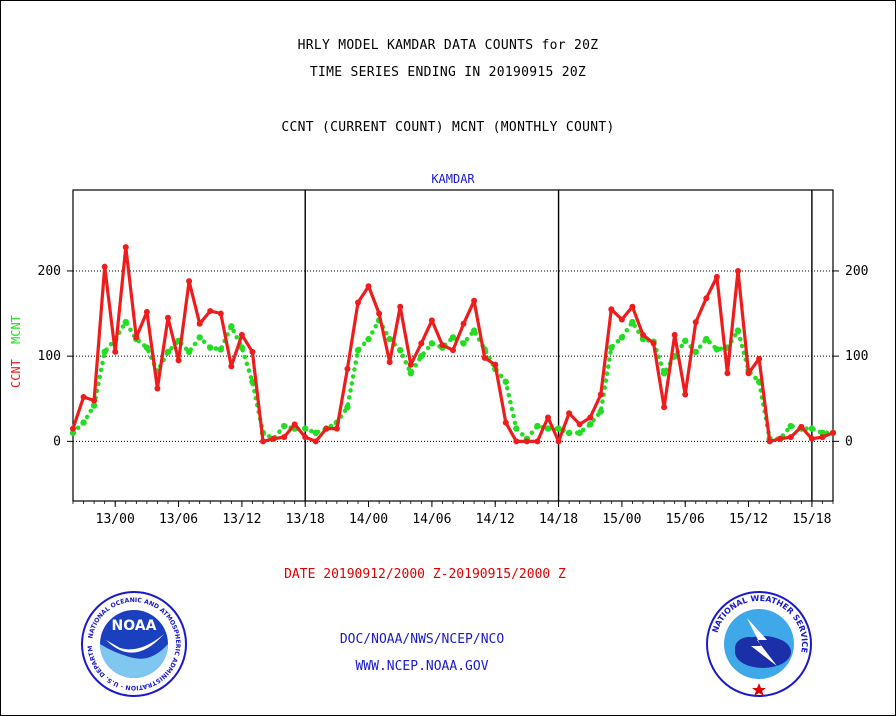 The image size is (896, 716). I want to click on x-tick-label: 15/00, so click(621, 519).